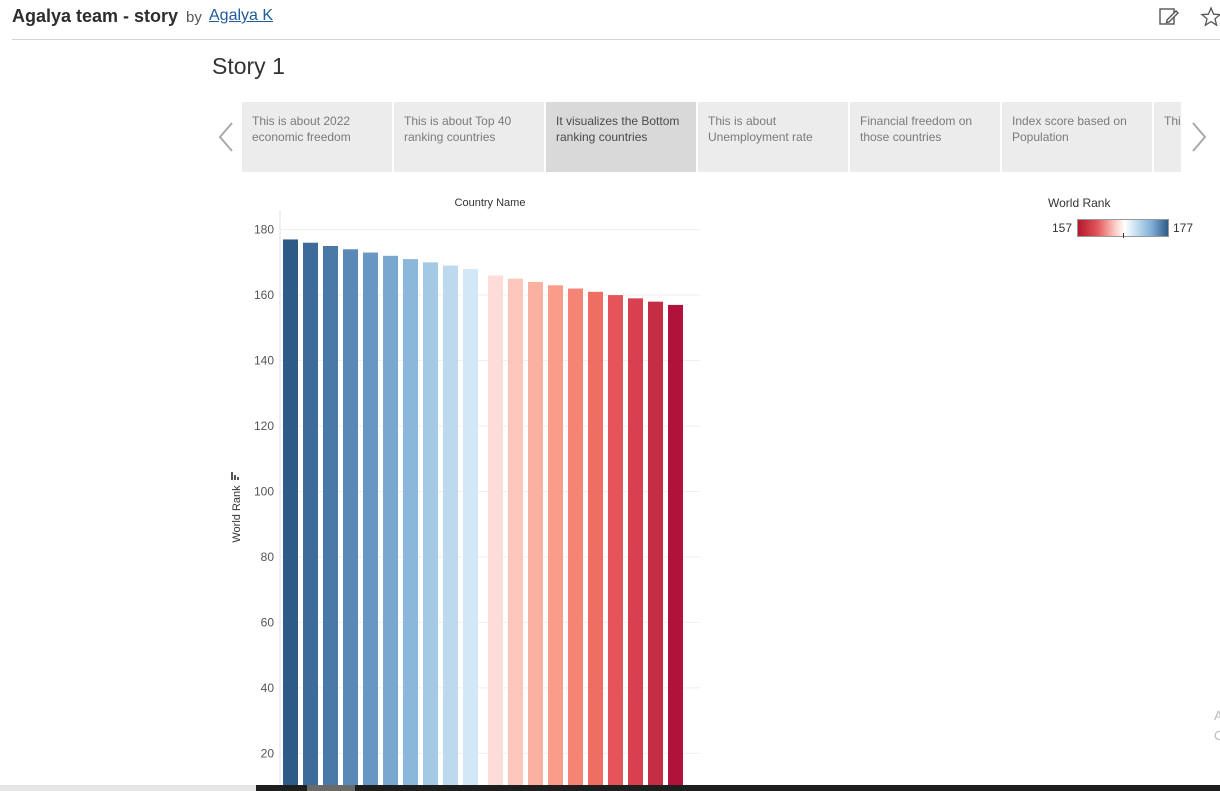  I want to click on story-point-7: This GDP, so click(1167, 137).